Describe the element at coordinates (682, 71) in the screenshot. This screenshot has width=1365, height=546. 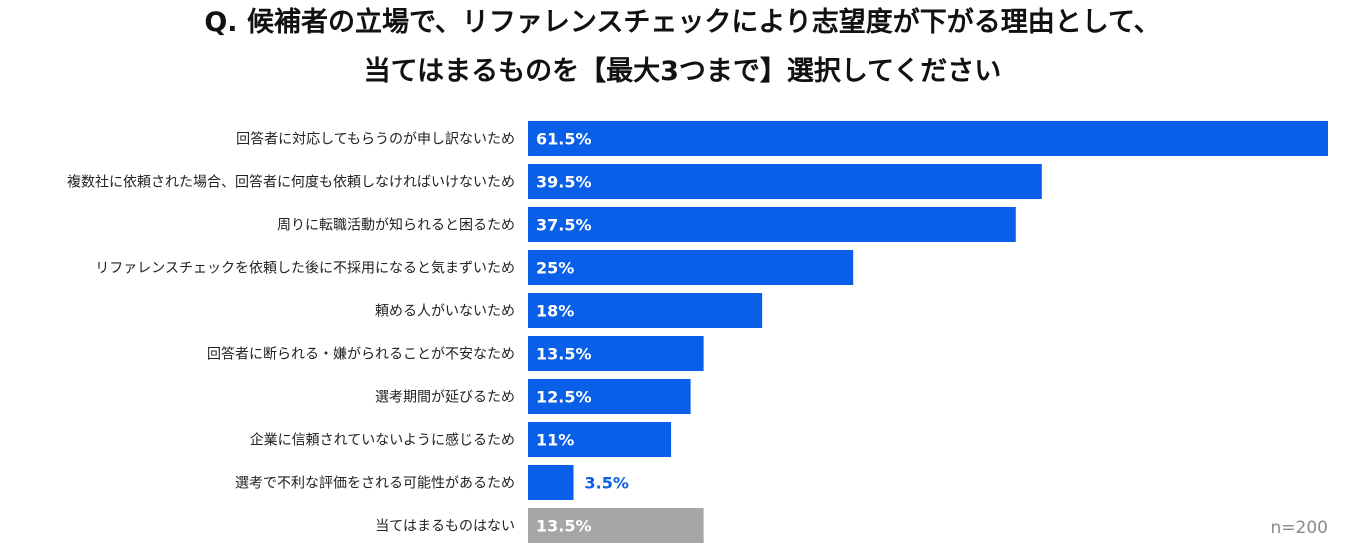
I see `chart-title-line2: 当てはまるものを【最大3つまで】選択してください` at that location.